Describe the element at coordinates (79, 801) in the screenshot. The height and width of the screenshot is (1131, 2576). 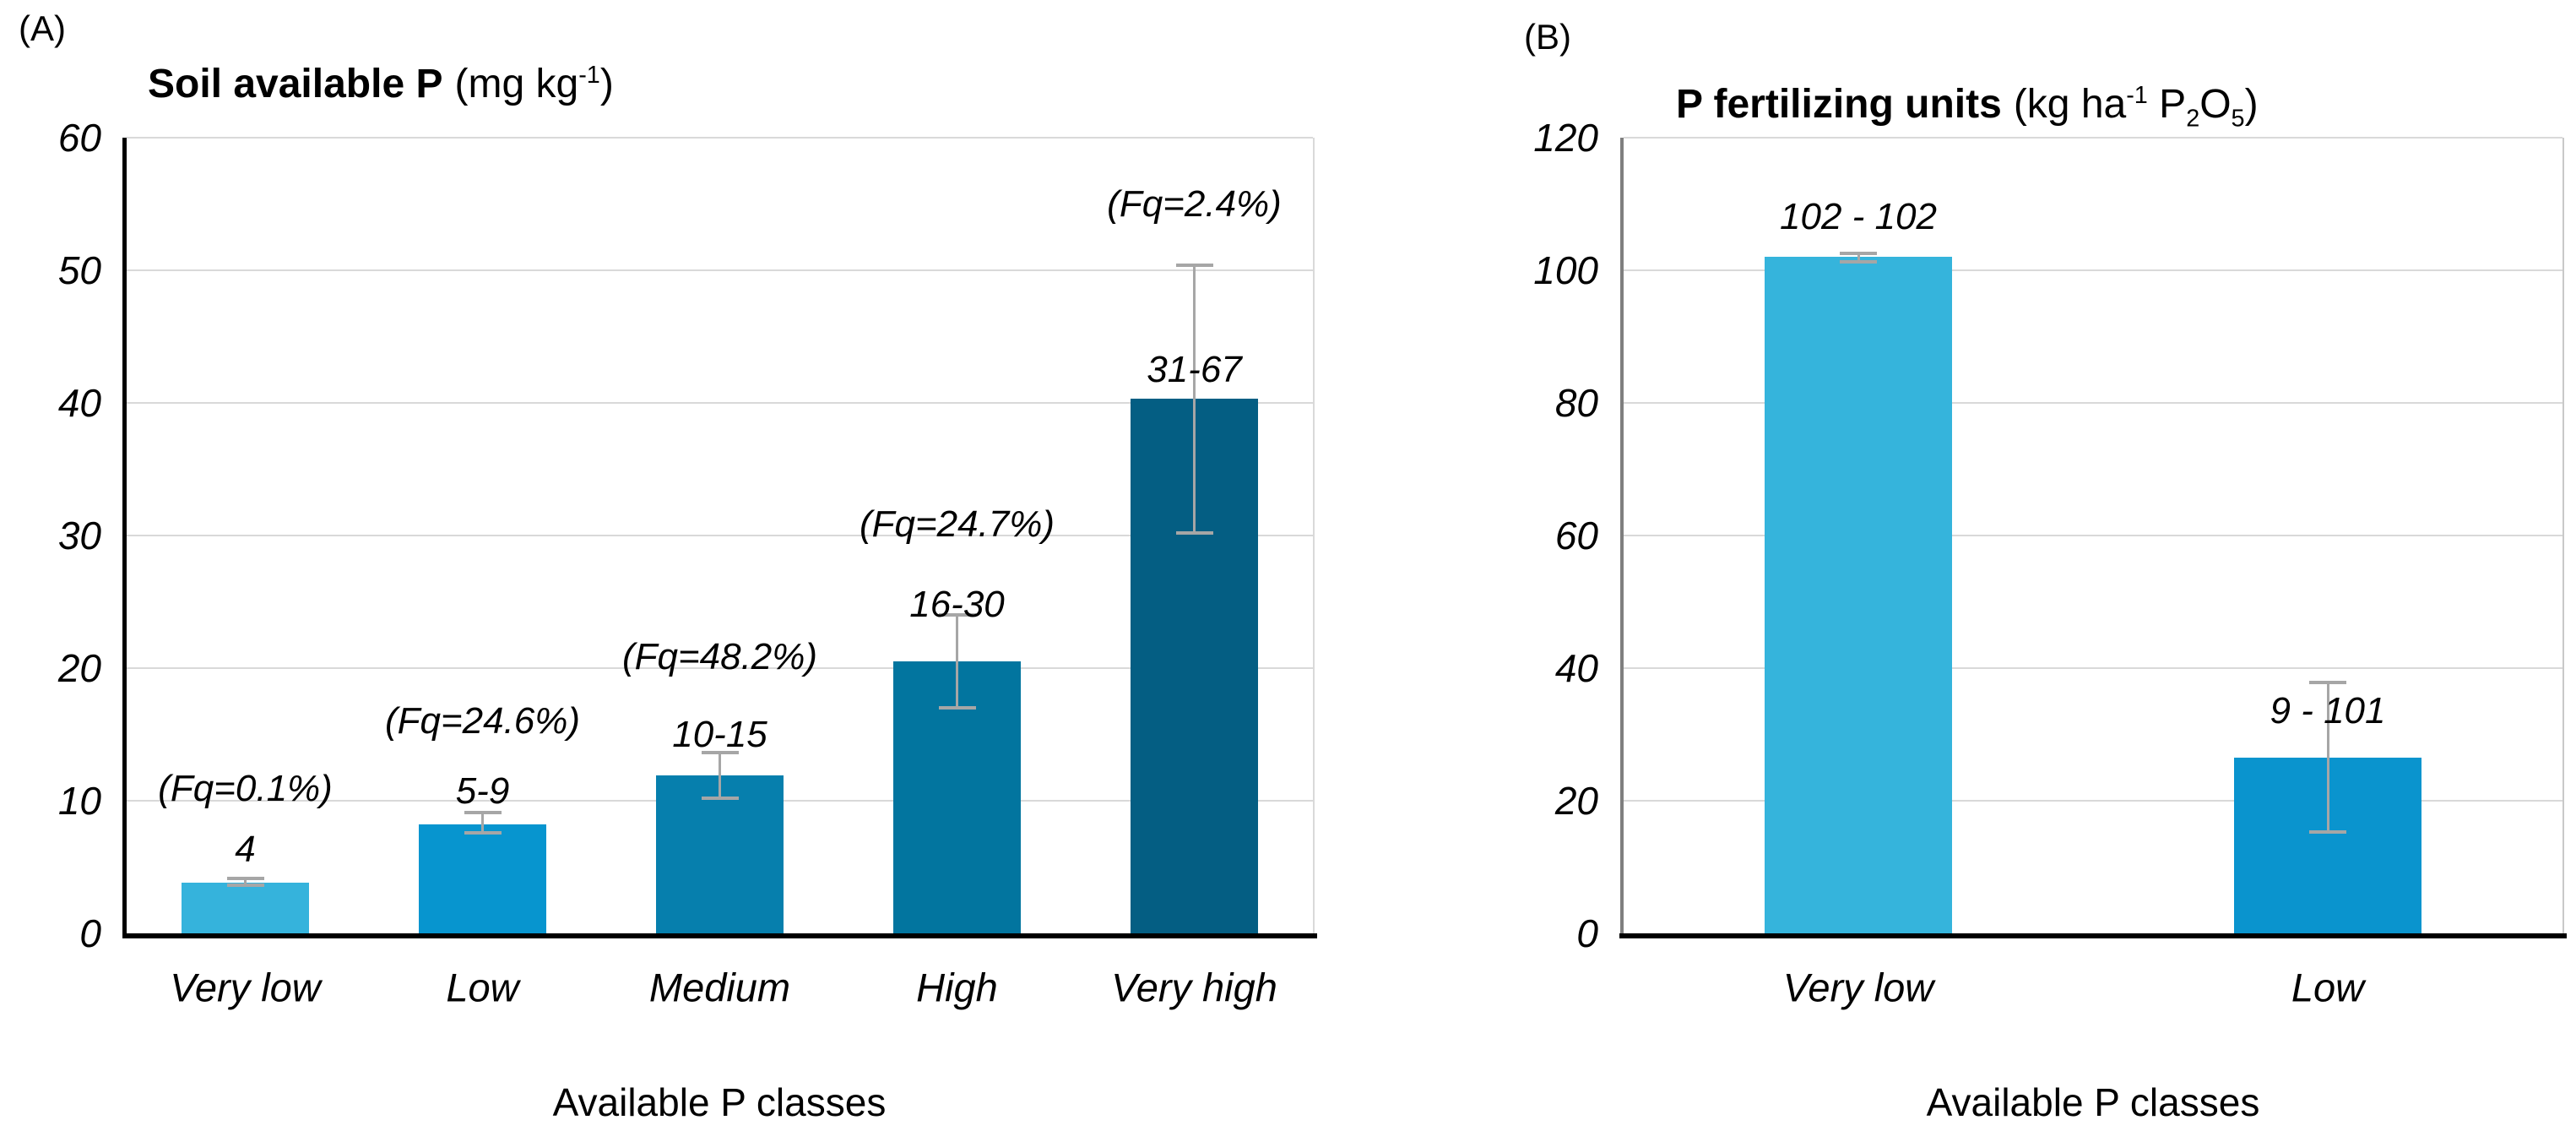
I see `y-tick-label-10: 10` at that location.